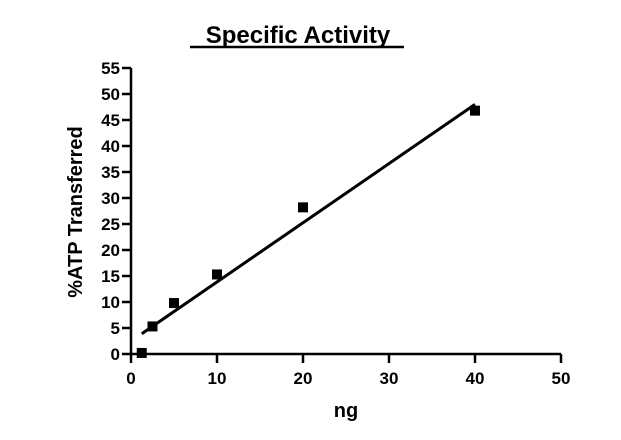 Image resolution: width=621 pixels, height=440 pixels. What do you see at coordinates (76, 212) in the screenshot?
I see `y-axis-label: %ATP Transferred` at bounding box center [76, 212].